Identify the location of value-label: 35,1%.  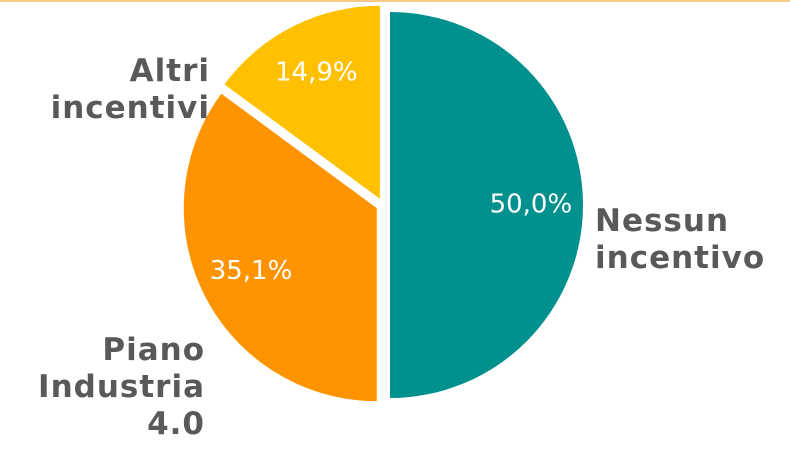
(251, 271).